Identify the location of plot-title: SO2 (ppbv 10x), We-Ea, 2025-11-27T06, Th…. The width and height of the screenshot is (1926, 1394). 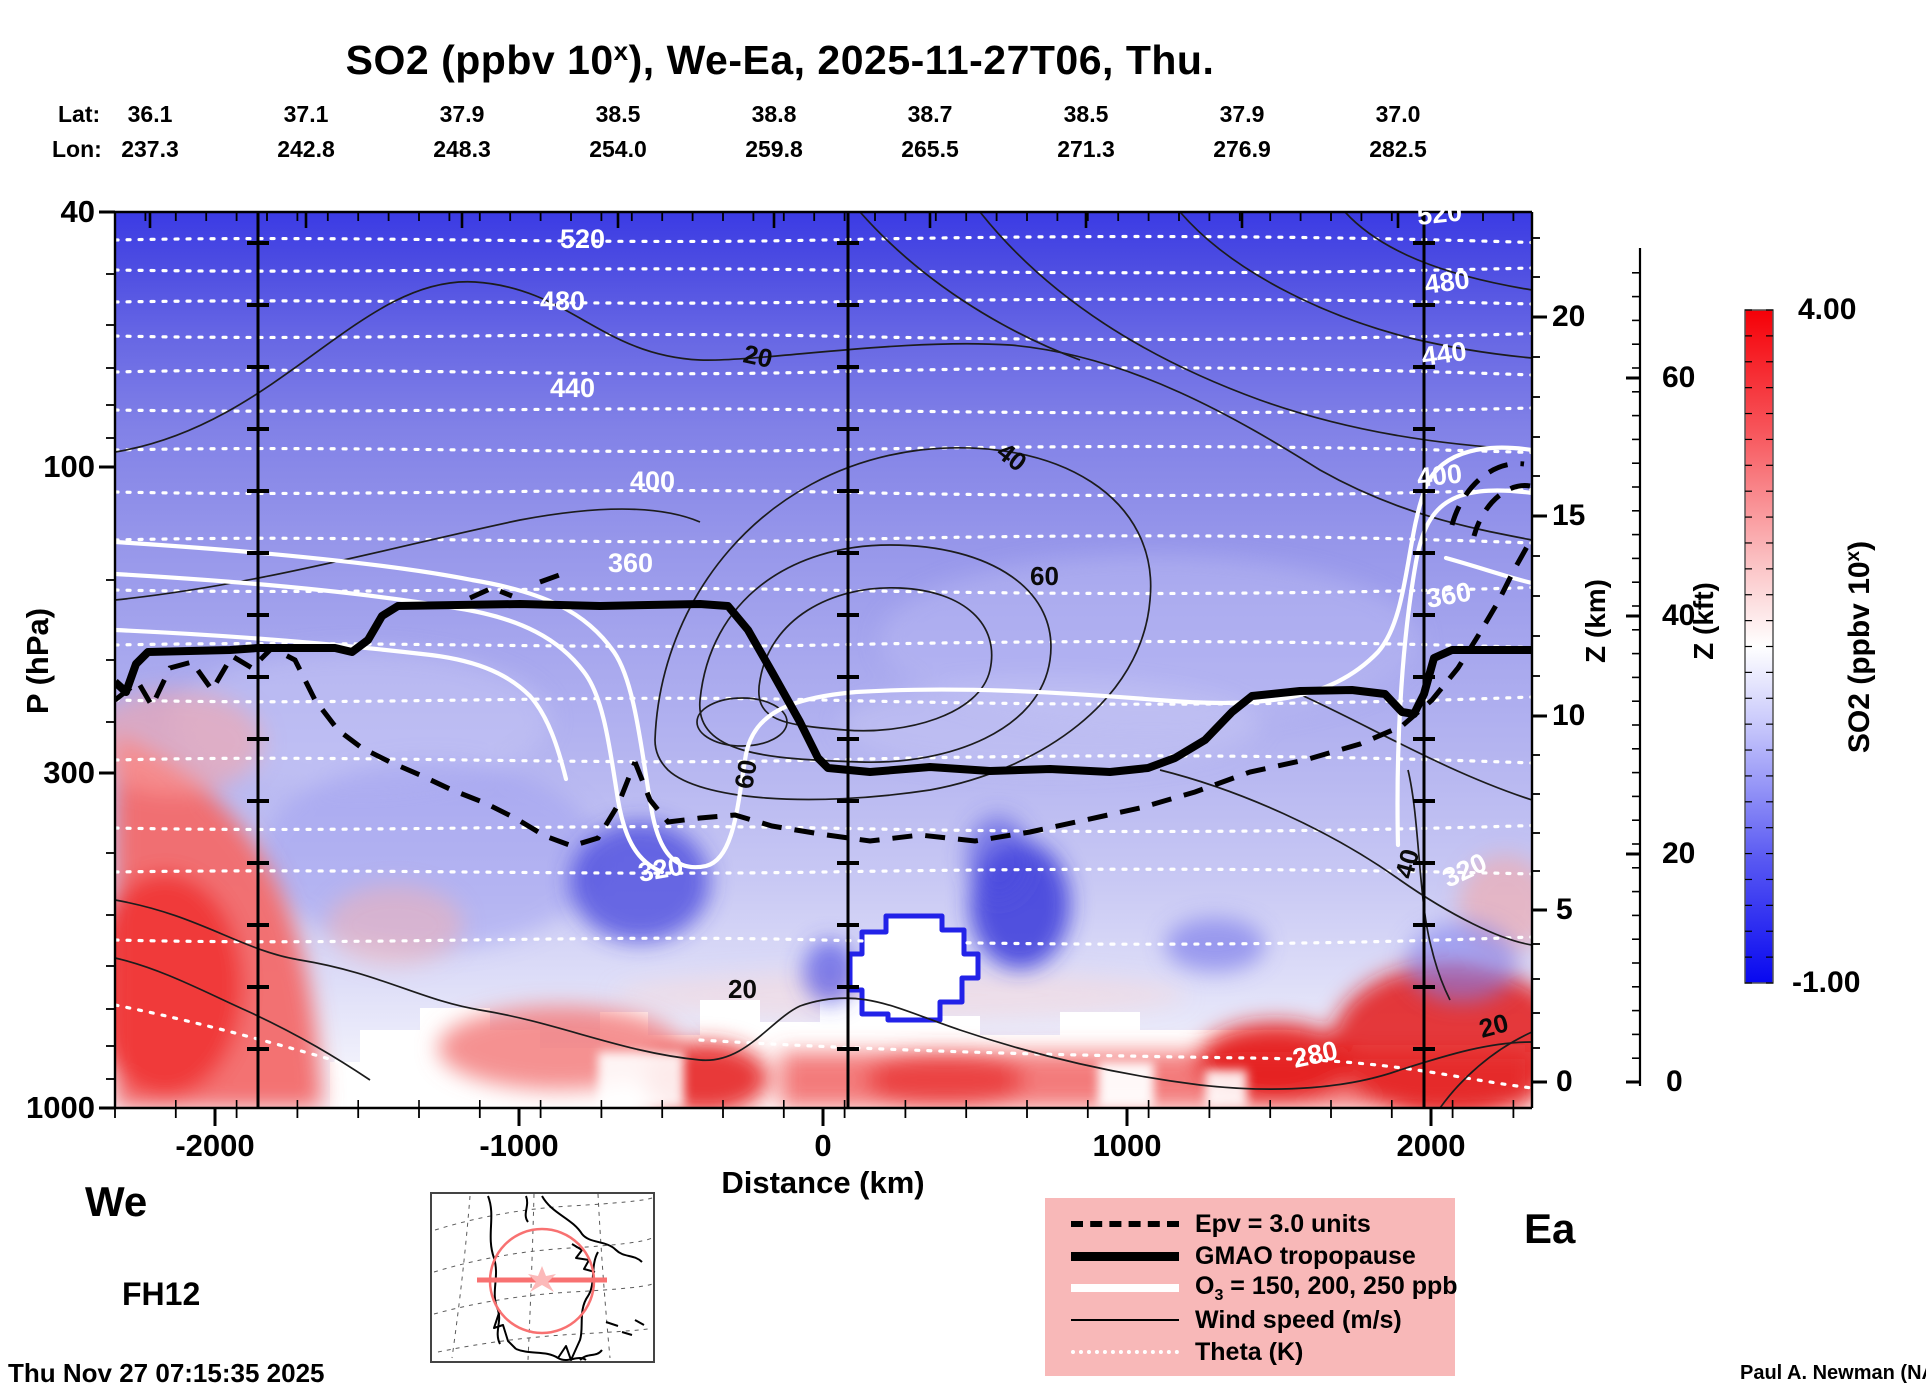
(780, 59).